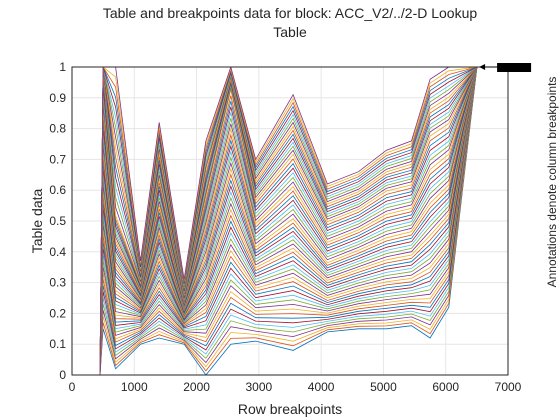 The height and width of the screenshot is (420, 560). What do you see at coordinates (482, 67) in the screenshot?
I see `annotation-arrowhead` at bounding box center [482, 67].